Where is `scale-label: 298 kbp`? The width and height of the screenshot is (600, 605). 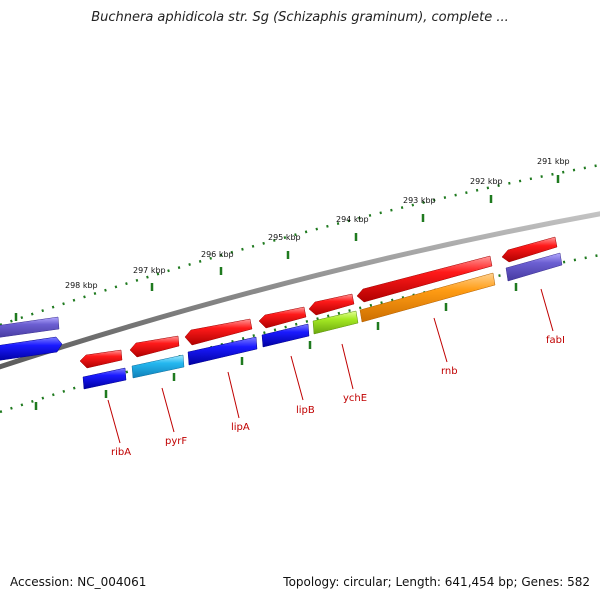
scale-label: 298 kbp is located at coordinates (81, 285).